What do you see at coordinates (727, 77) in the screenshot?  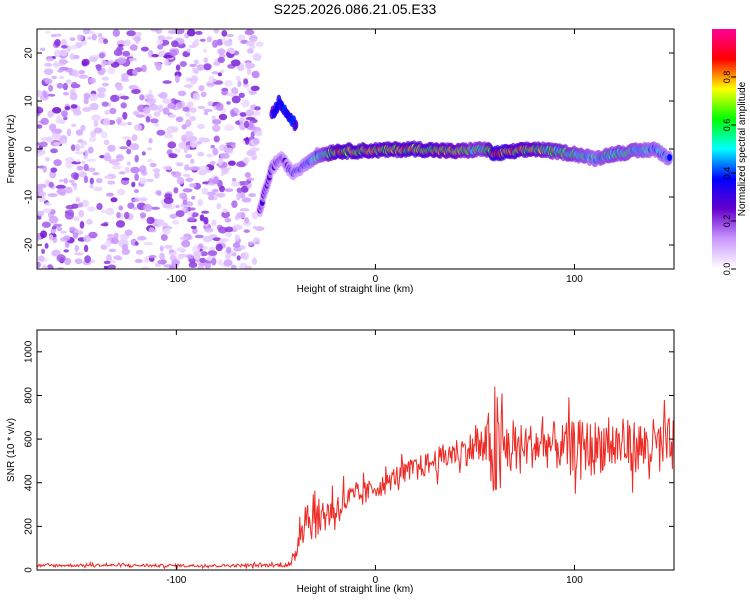 I see `colorbar-tick-label: 0.8` at bounding box center [727, 77].